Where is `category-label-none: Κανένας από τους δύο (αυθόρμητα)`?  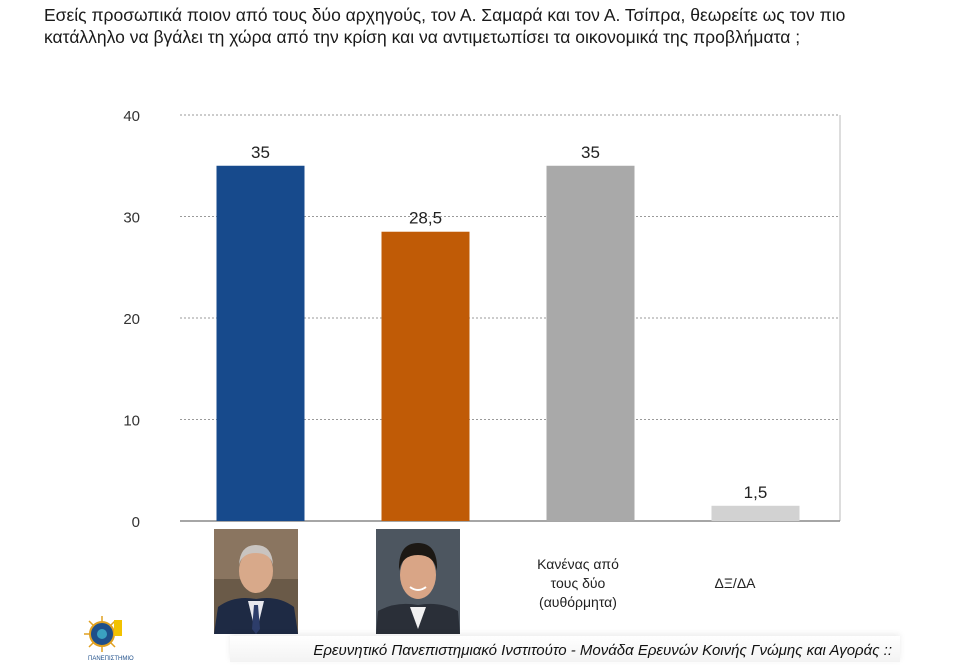 category-label-none: Κανένας από τους δύο (αυθόρμητα) is located at coordinates (578, 583).